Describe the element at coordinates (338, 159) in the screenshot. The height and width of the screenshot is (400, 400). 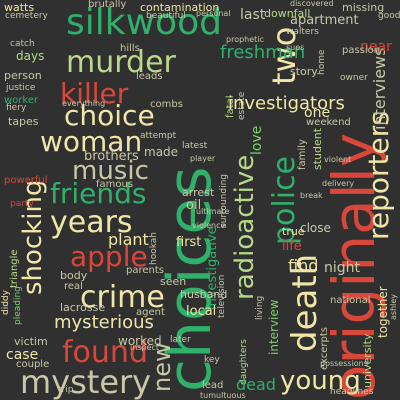
I see `word-violent: violent` at that location.